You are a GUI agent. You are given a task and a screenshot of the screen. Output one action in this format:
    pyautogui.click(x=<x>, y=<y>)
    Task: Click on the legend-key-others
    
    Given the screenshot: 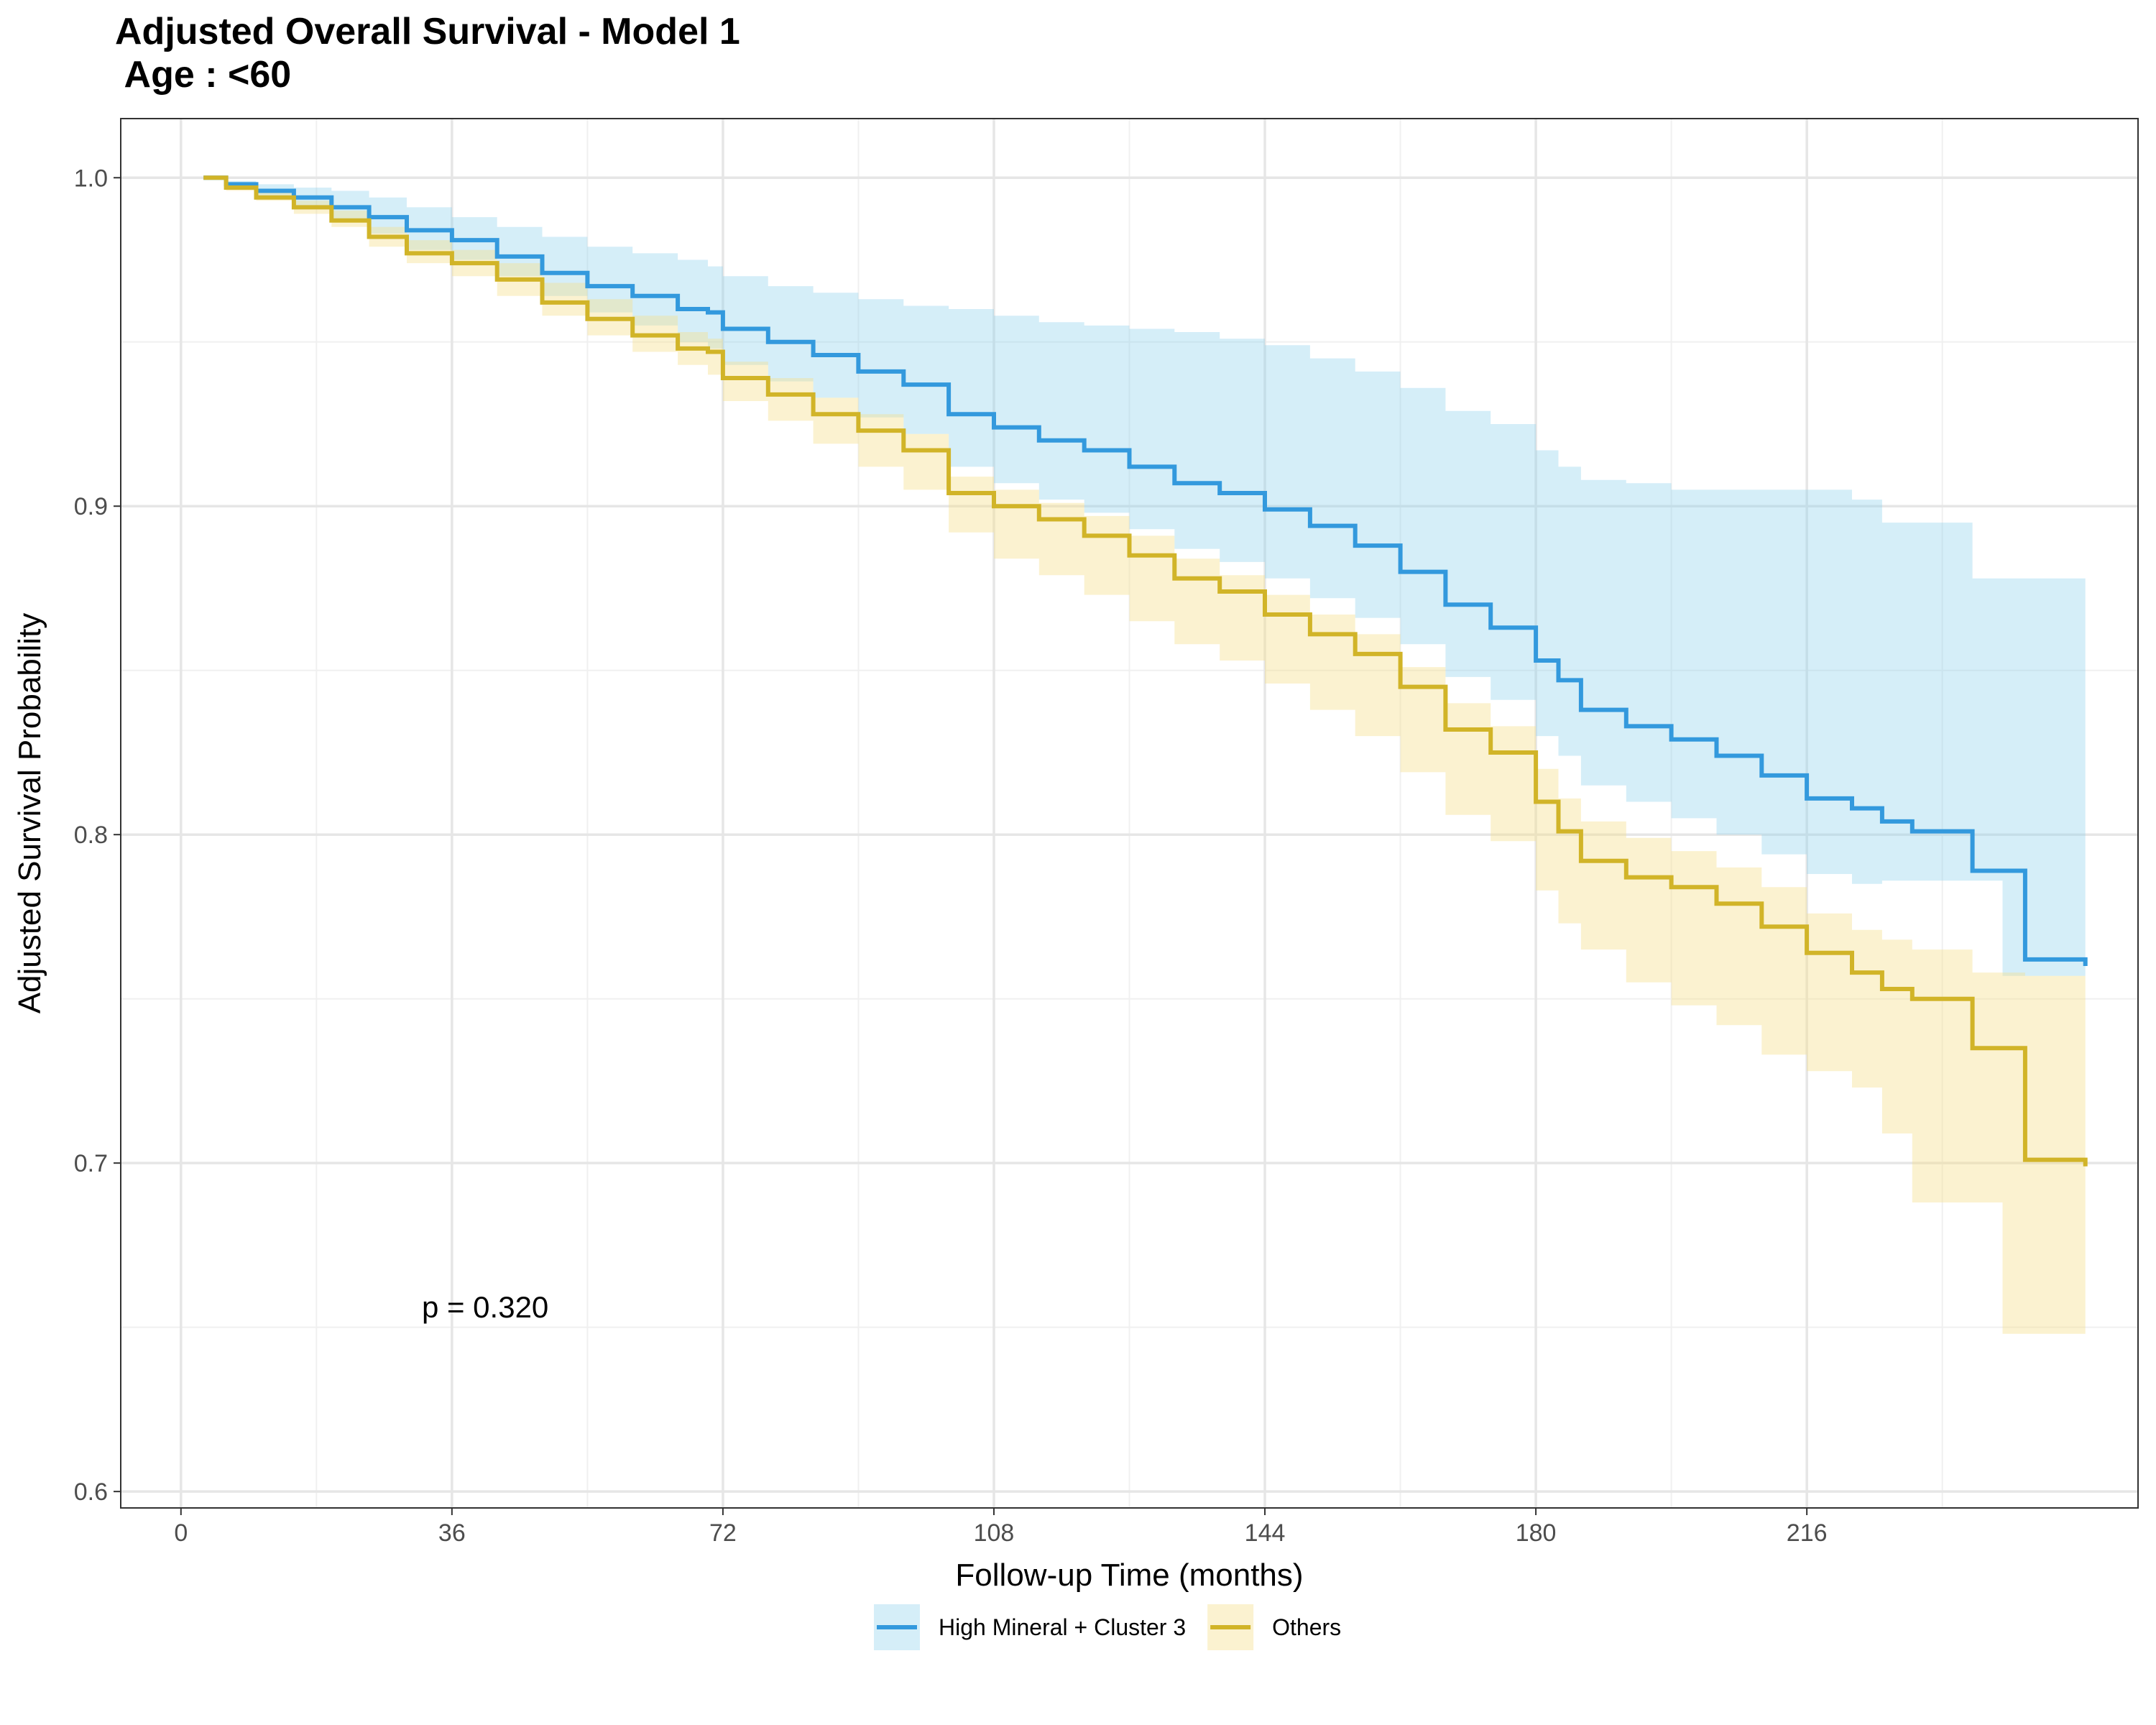 What is the action you would take?
    pyautogui.click(x=1230, y=1627)
    